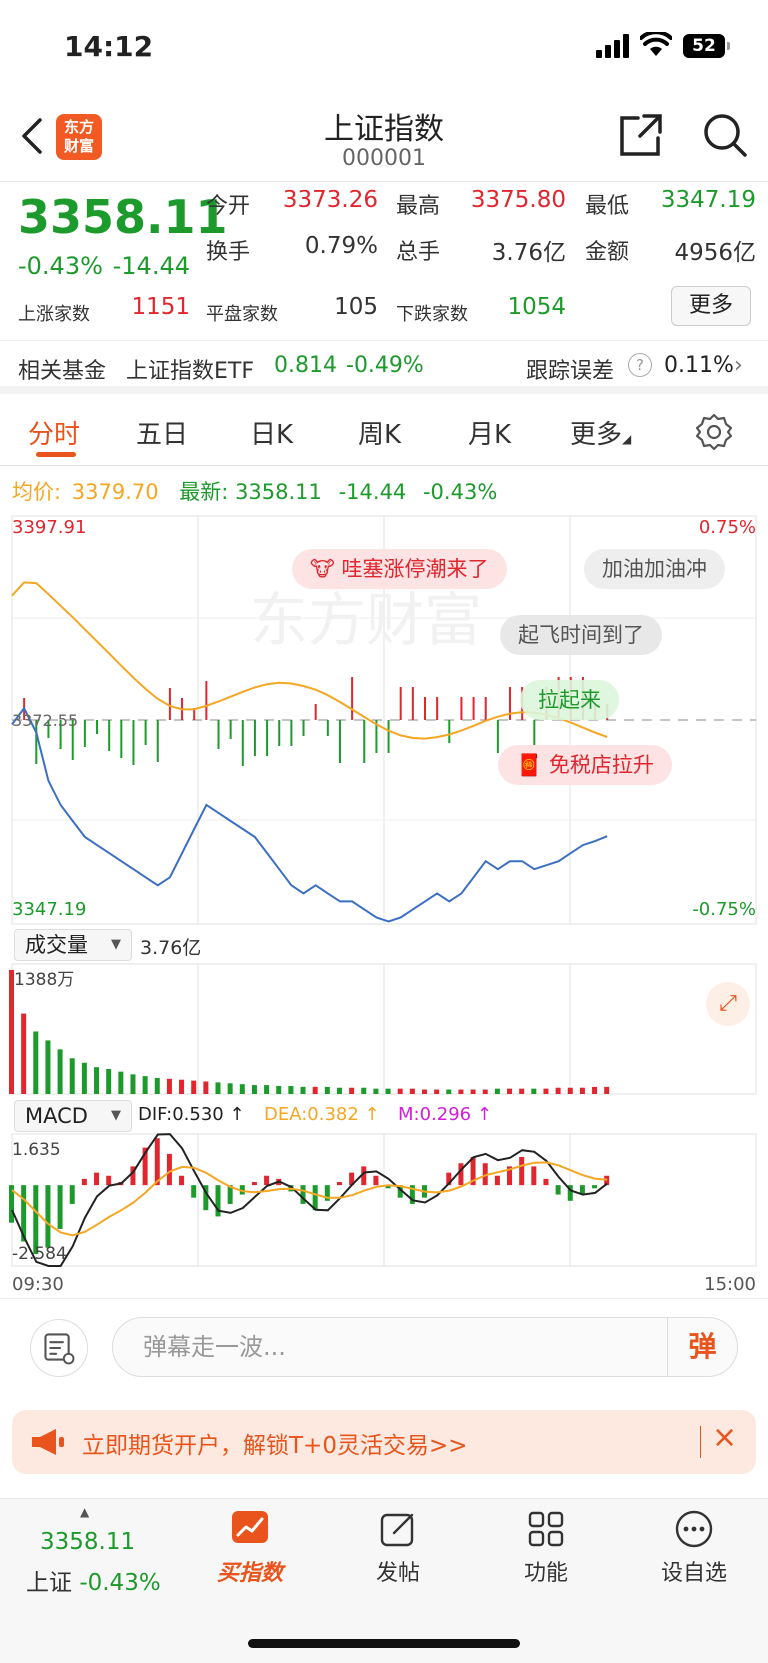  What do you see at coordinates (694, 1548) in the screenshot?
I see `nav-add-watchlist: 设自选` at bounding box center [694, 1548].